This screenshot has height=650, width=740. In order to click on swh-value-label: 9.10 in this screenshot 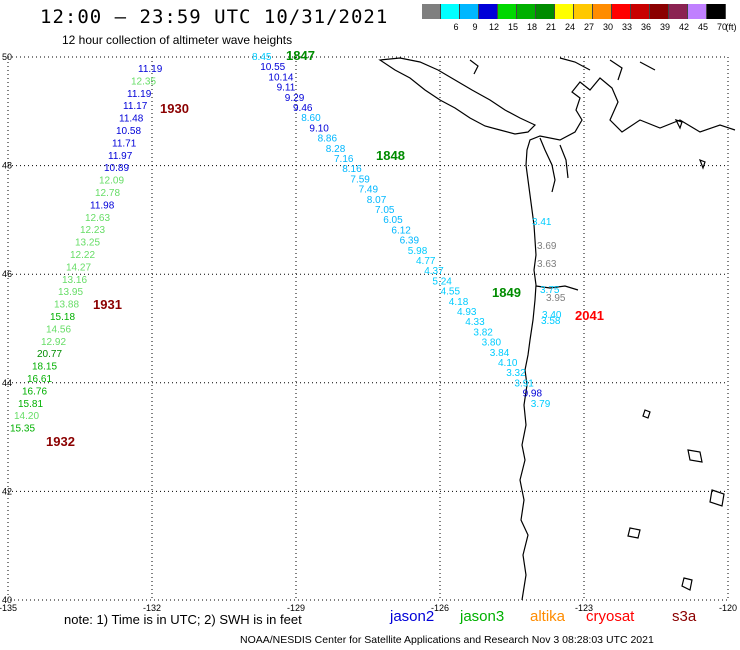, I will do `click(319, 128)`.